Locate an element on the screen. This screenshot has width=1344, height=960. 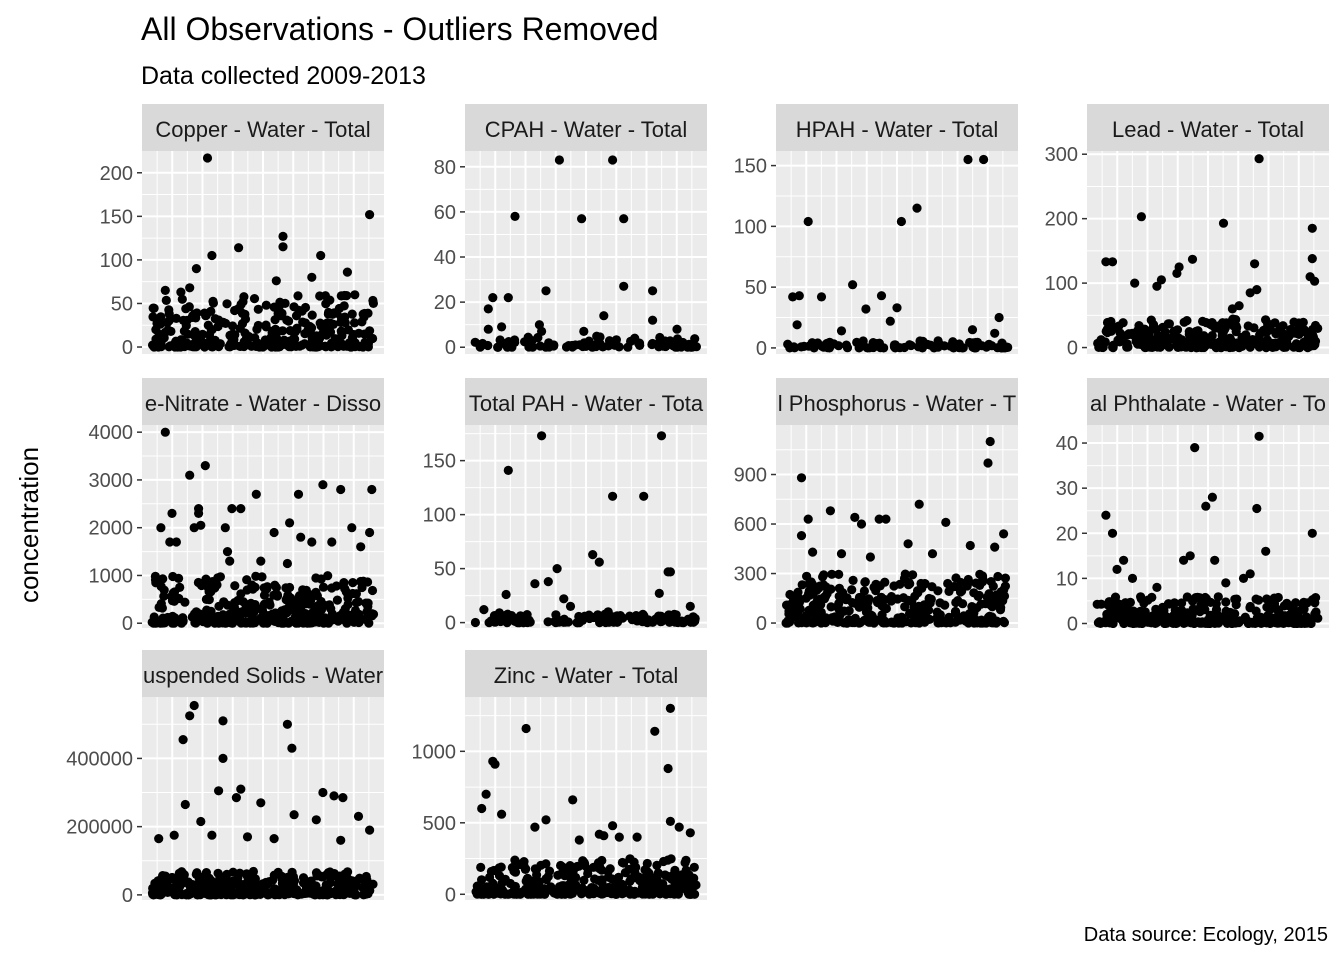
facet-panel: l Phosphorus - Water - T 0 300 600 900 is located at coordinates (876, 506).